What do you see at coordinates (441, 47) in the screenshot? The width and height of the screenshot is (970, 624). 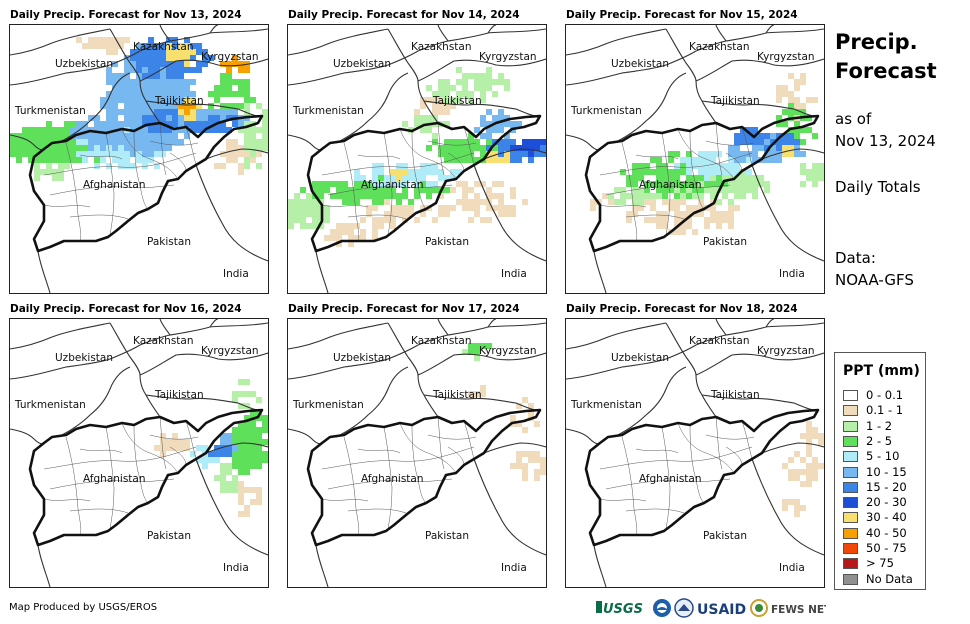 I see `country-label: Kazakhstan` at bounding box center [441, 47].